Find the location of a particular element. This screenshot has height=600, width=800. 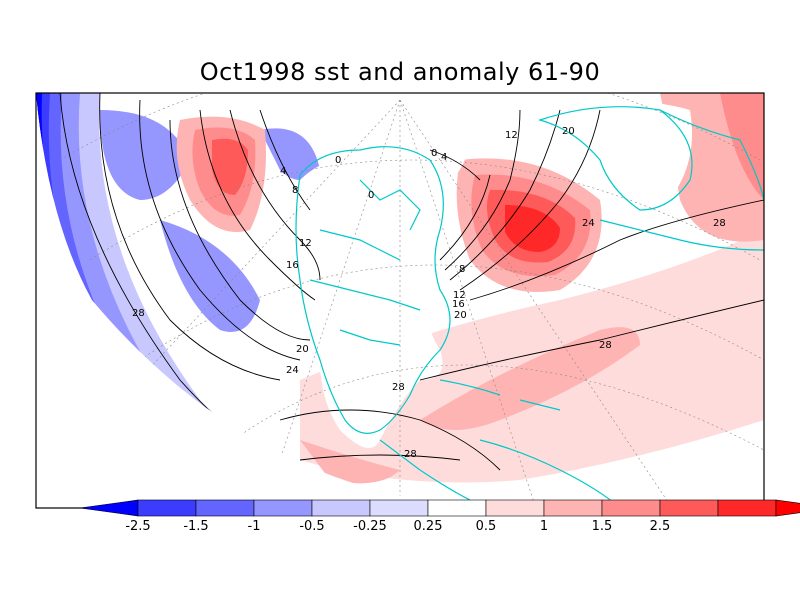

colorbar-tick-label: -2.5 is located at coordinates (137, 526).